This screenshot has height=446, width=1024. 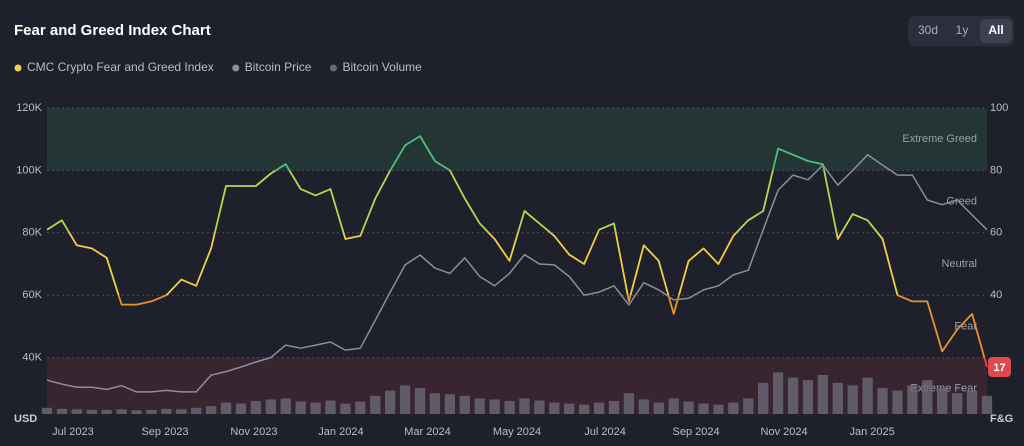 What do you see at coordinates (32, 295) in the screenshot?
I see `y-tick-label: 60K` at bounding box center [32, 295].